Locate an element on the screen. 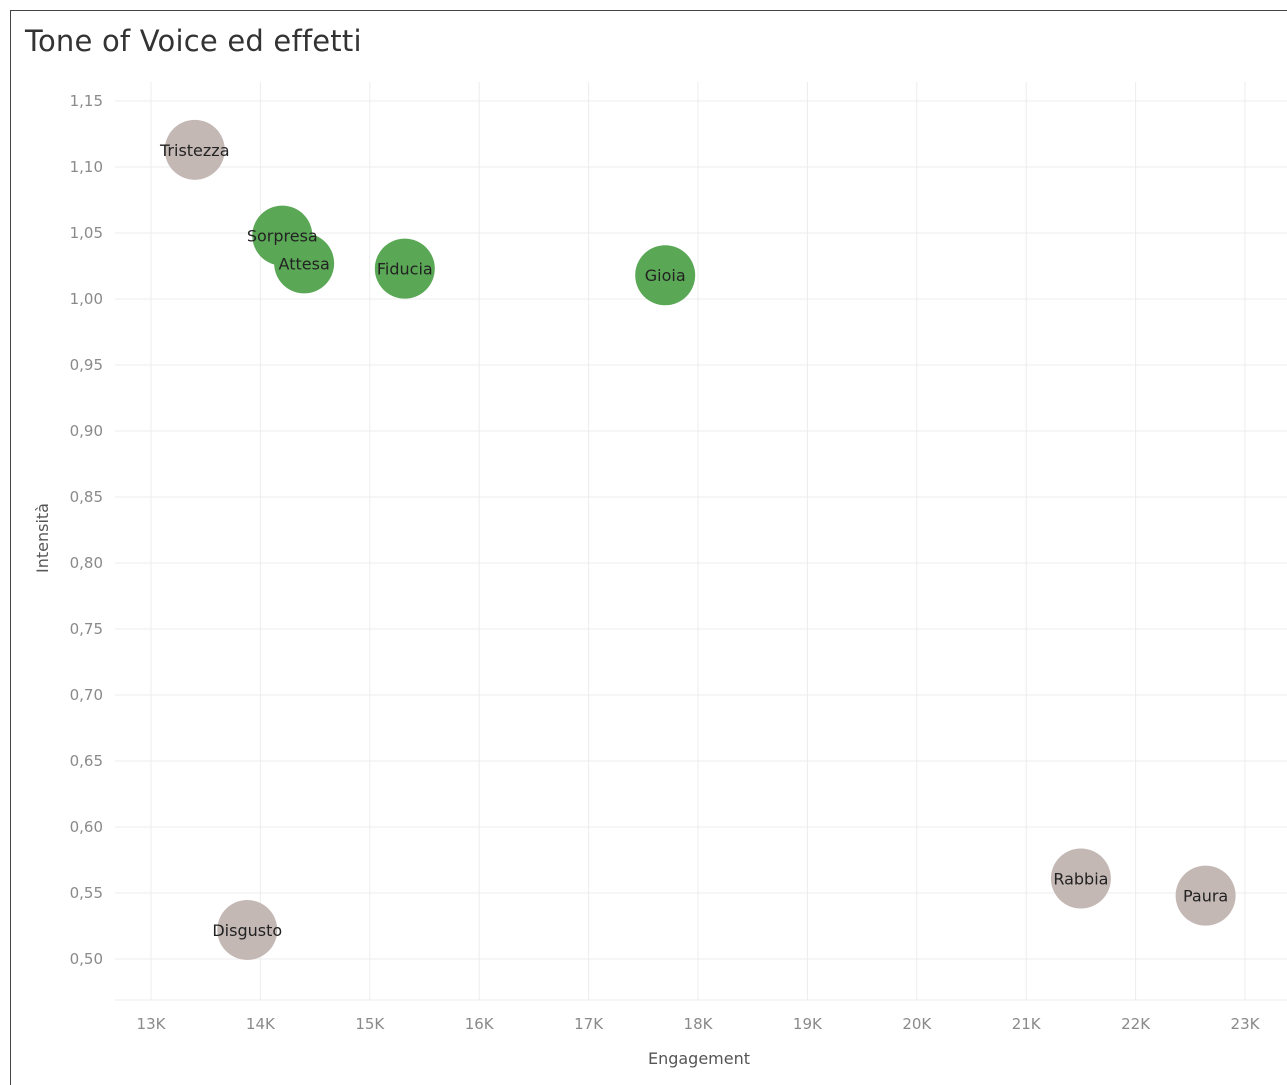 Image resolution: width=1287 pixels, height=1085 pixels. point-label-attesa: Attesa is located at coordinates (304, 263).